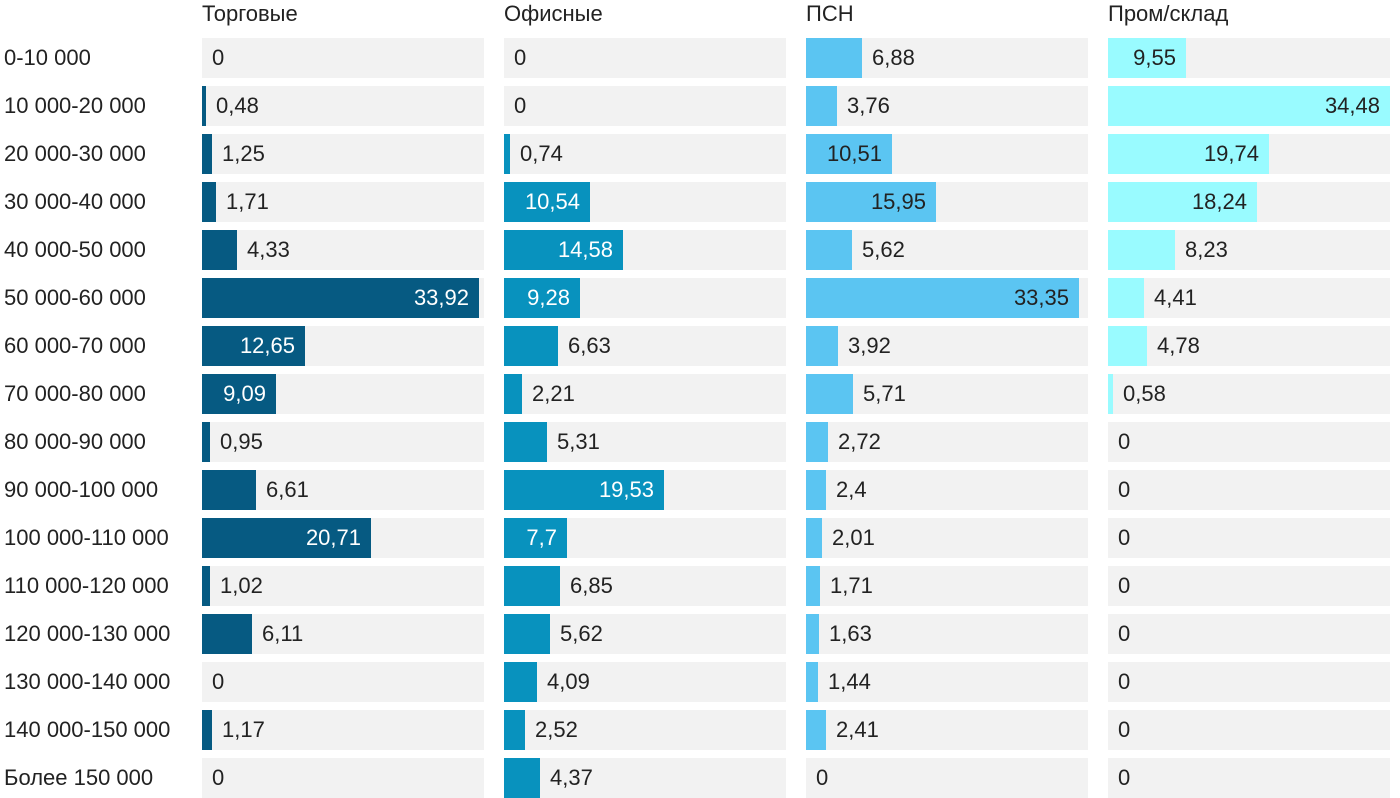 This screenshot has width=1400, height=798. I want to click on data-label: 7,7, so click(541, 537).